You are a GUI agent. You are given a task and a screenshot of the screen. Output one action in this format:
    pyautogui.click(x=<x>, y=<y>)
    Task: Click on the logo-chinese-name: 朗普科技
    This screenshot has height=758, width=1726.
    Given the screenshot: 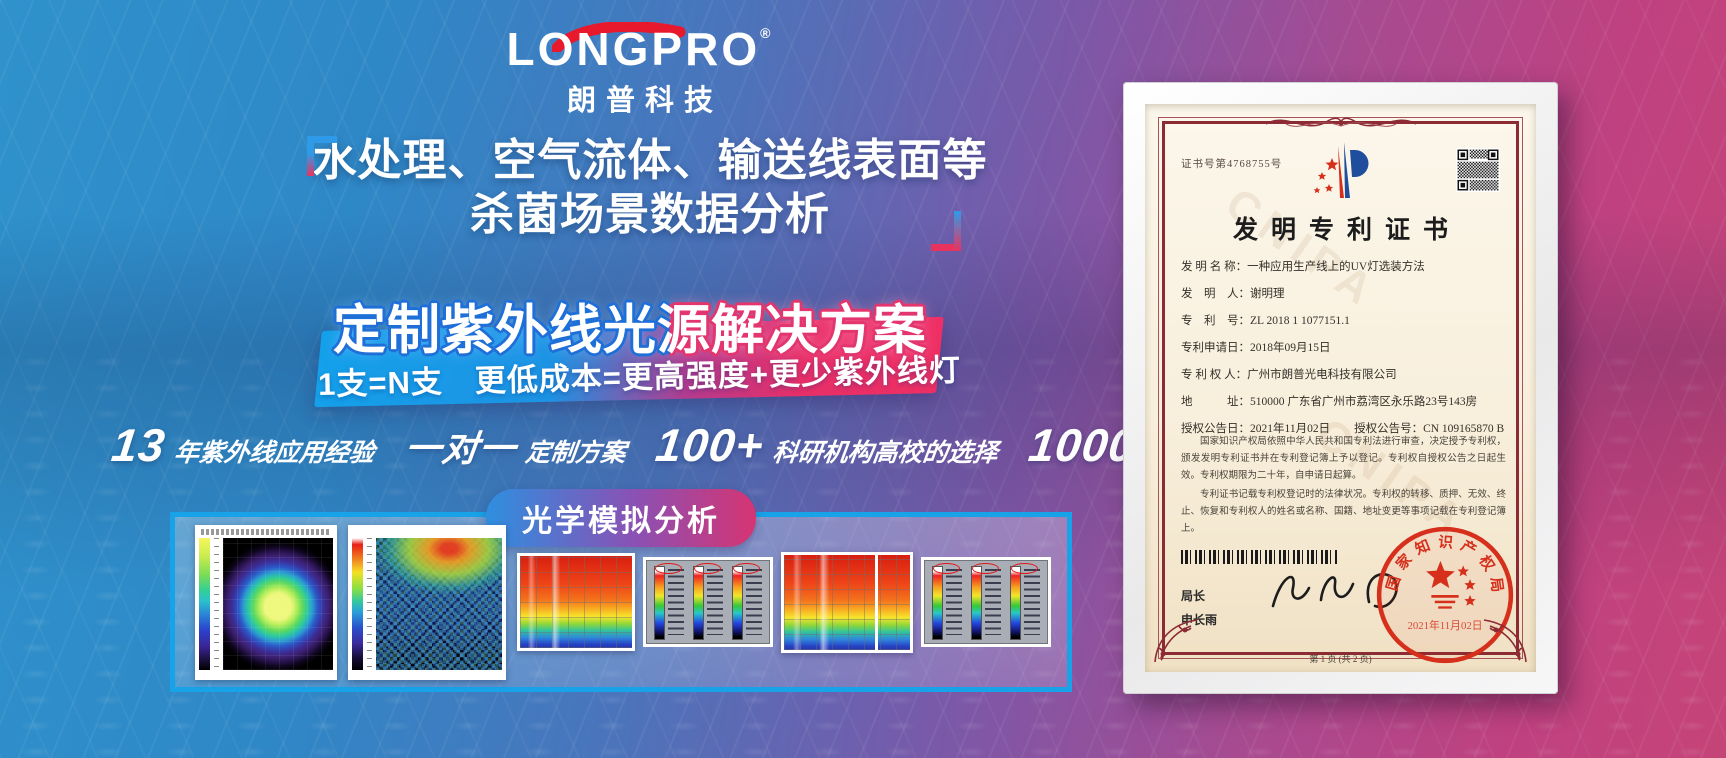 What is the action you would take?
    pyautogui.click(x=644, y=101)
    